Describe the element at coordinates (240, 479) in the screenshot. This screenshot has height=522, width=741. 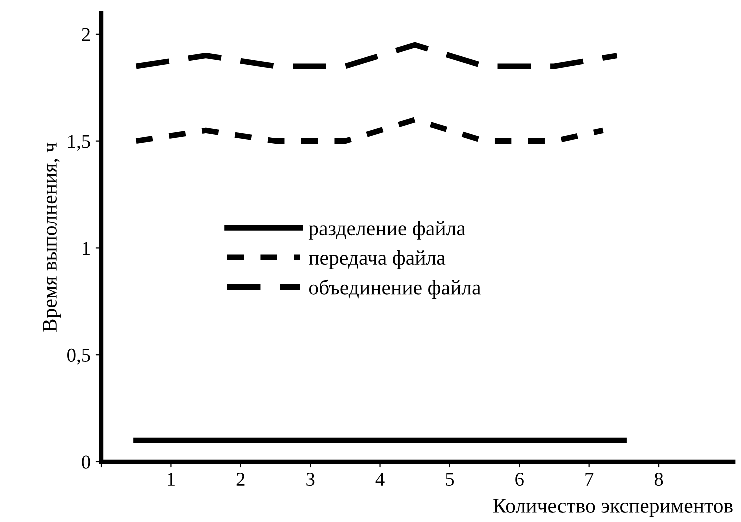
I see `x-tick-label: 2` at that location.